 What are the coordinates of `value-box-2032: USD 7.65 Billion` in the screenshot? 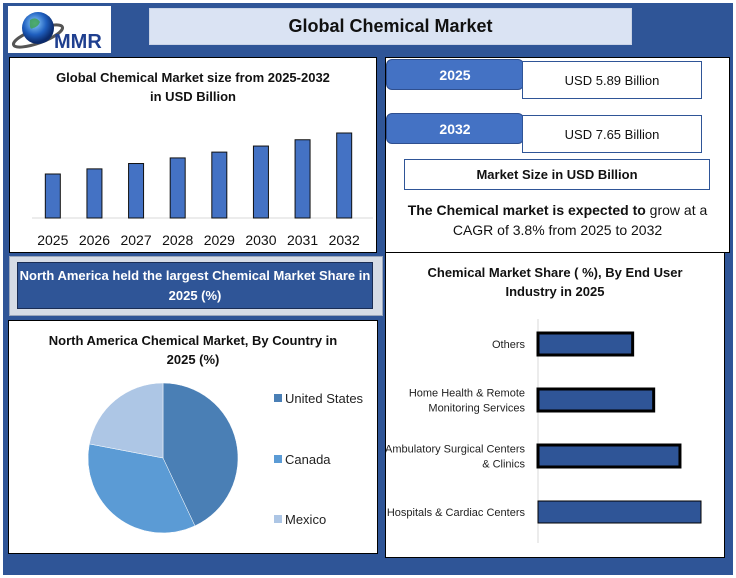 It's located at (612, 134).